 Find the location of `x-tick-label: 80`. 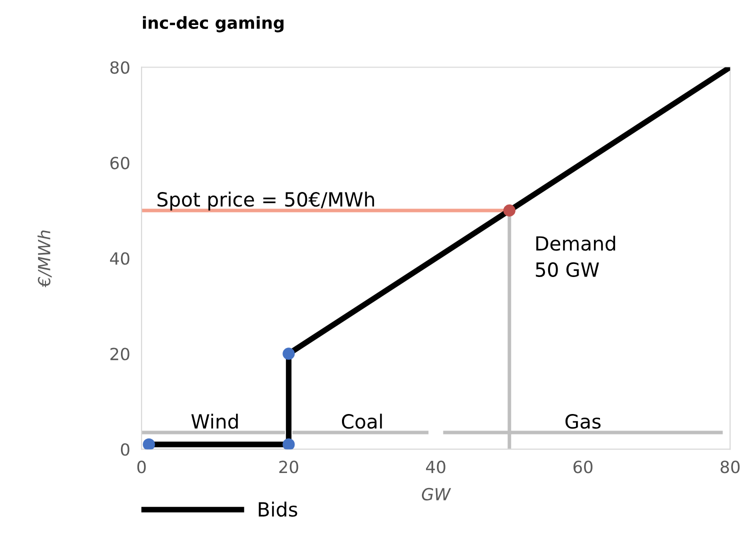

x-tick-label: 80 is located at coordinates (730, 467).